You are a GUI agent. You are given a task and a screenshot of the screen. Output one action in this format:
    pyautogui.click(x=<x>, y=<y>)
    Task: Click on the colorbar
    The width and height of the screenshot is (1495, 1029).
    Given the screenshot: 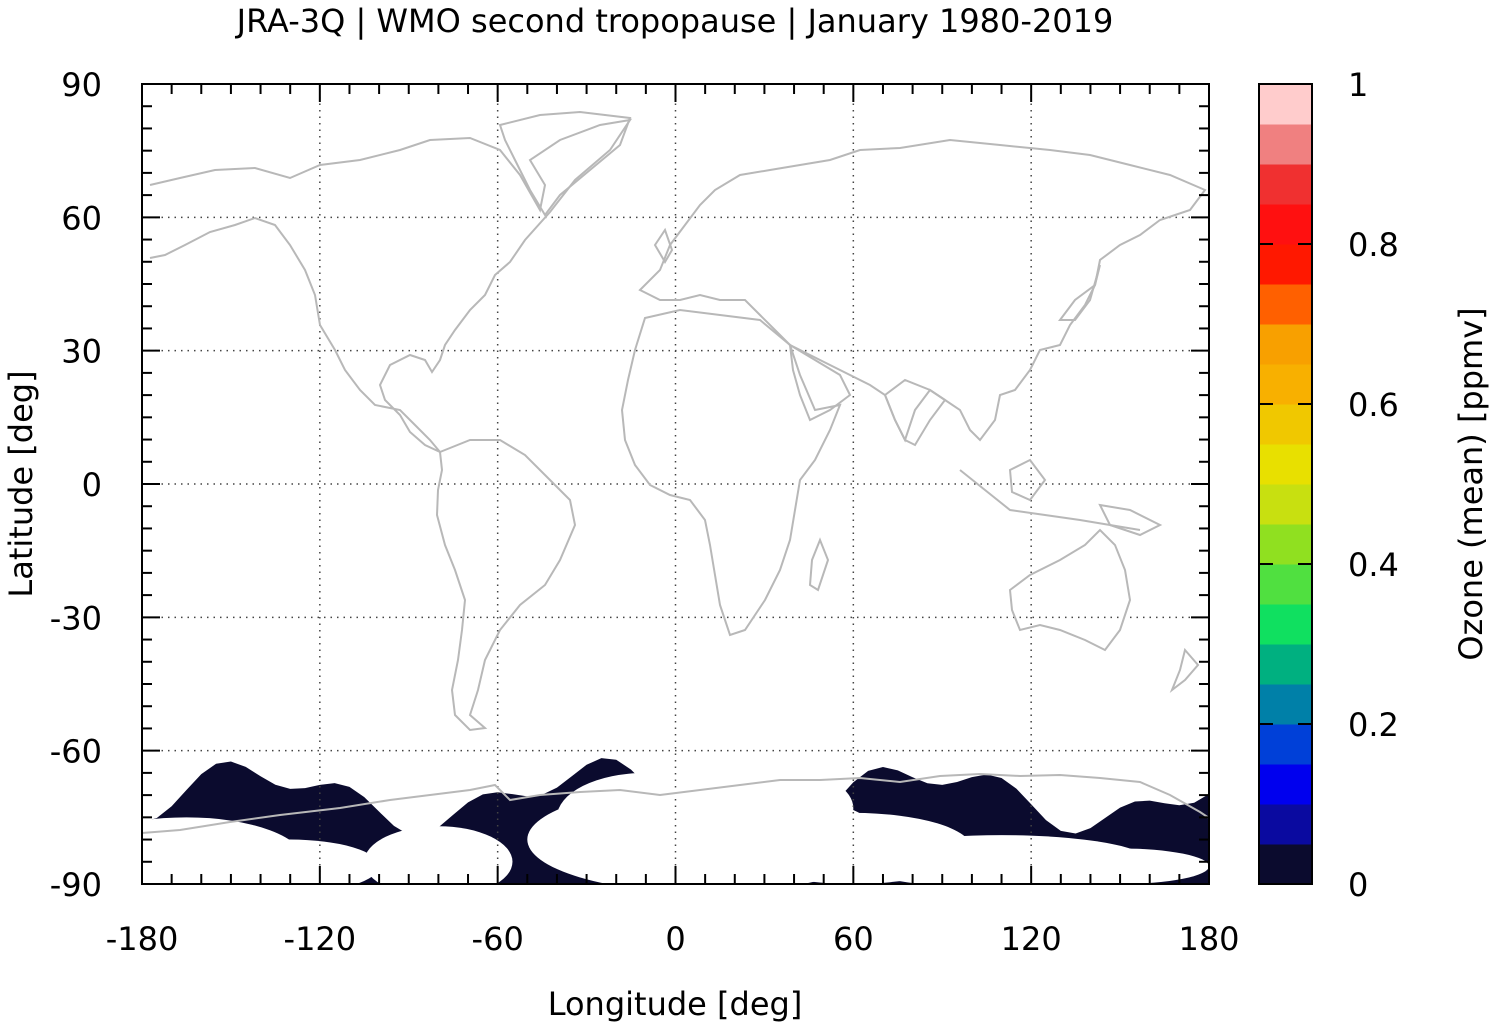 What is the action you would take?
    pyautogui.click(x=1285, y=484)
    